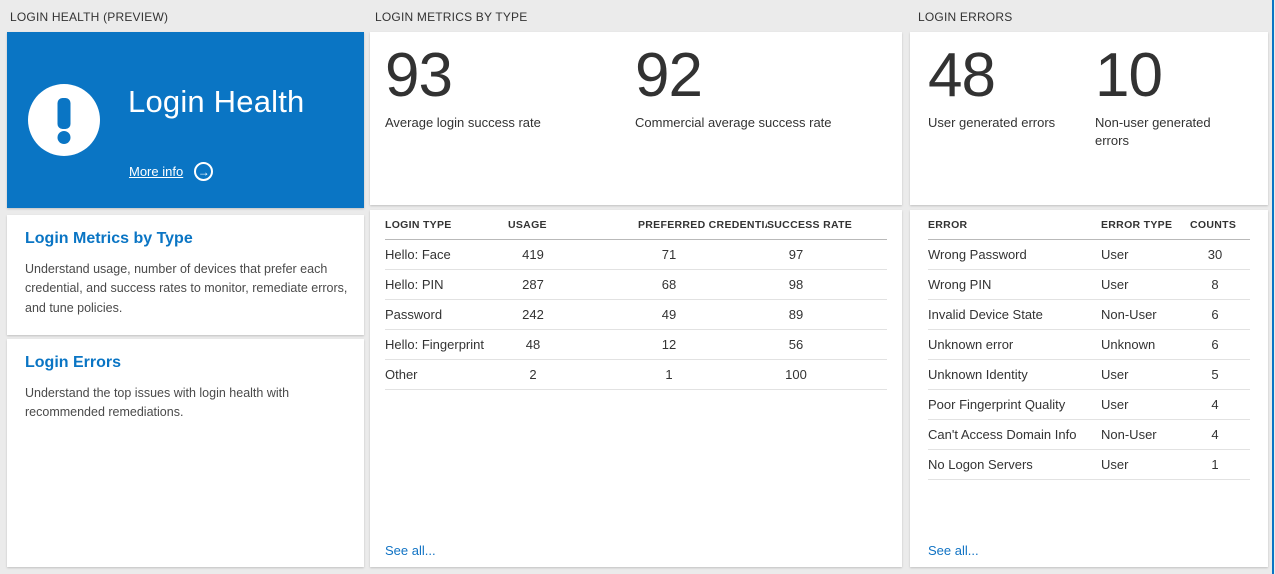 Image resolution: width=1275 pixels, height=574 pixels. What do you see at coordinates (669, 314) in the screenshot?
I see `table-cell: 49` at bounding box center [669, 314].